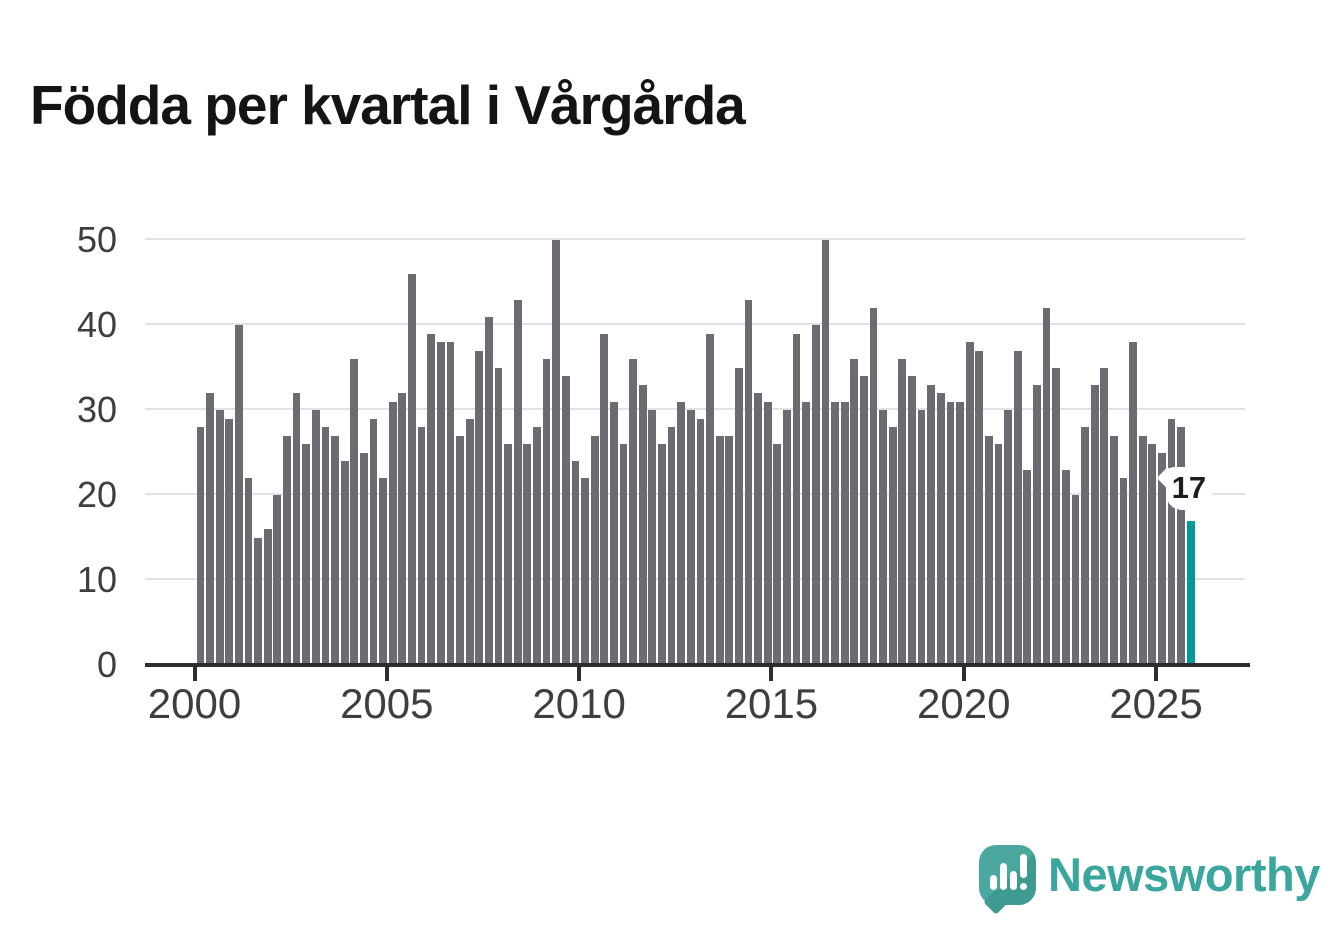 This screenshot has width=1322, height=939. I want to click on speech-bubble-tail, so click(996, 902).